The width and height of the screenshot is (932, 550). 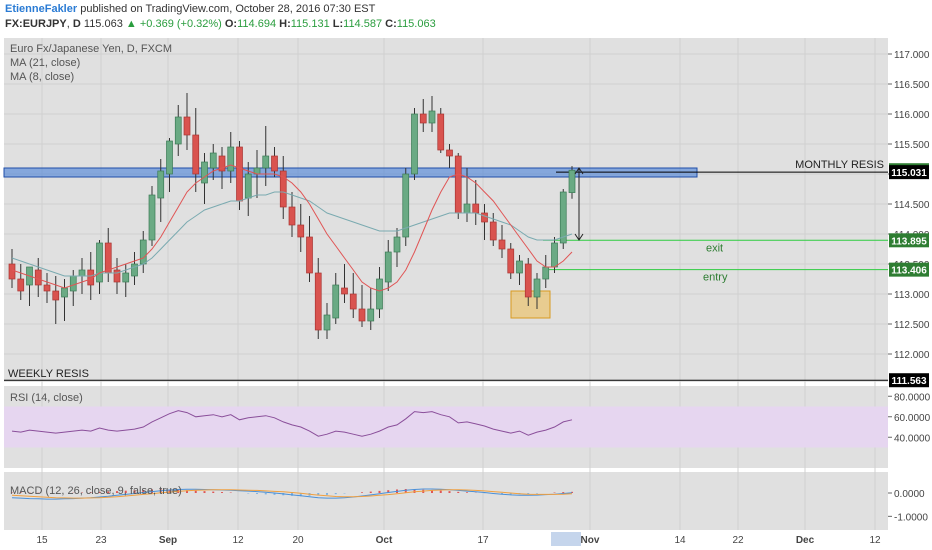 What do you see at coordinates (416, 24) in the screenshot?
I see `close-value: 115.063` at bounding box center [416, 24].